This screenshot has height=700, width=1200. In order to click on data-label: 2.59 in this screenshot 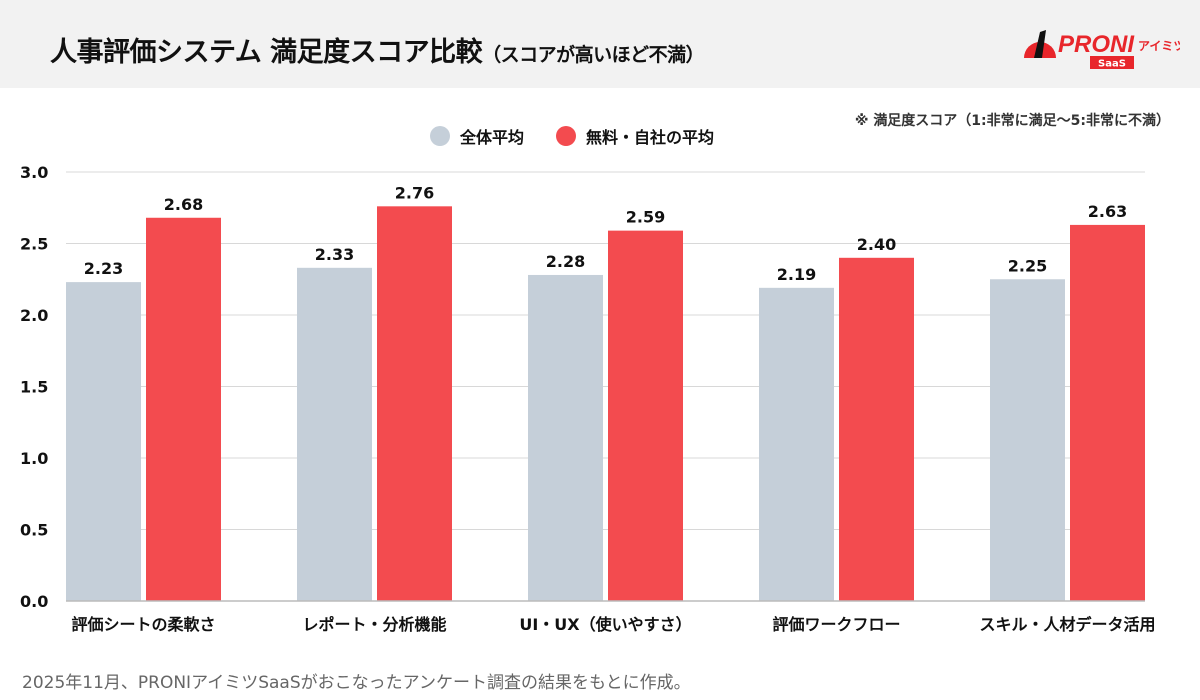, I will do `click(645, 217)`.